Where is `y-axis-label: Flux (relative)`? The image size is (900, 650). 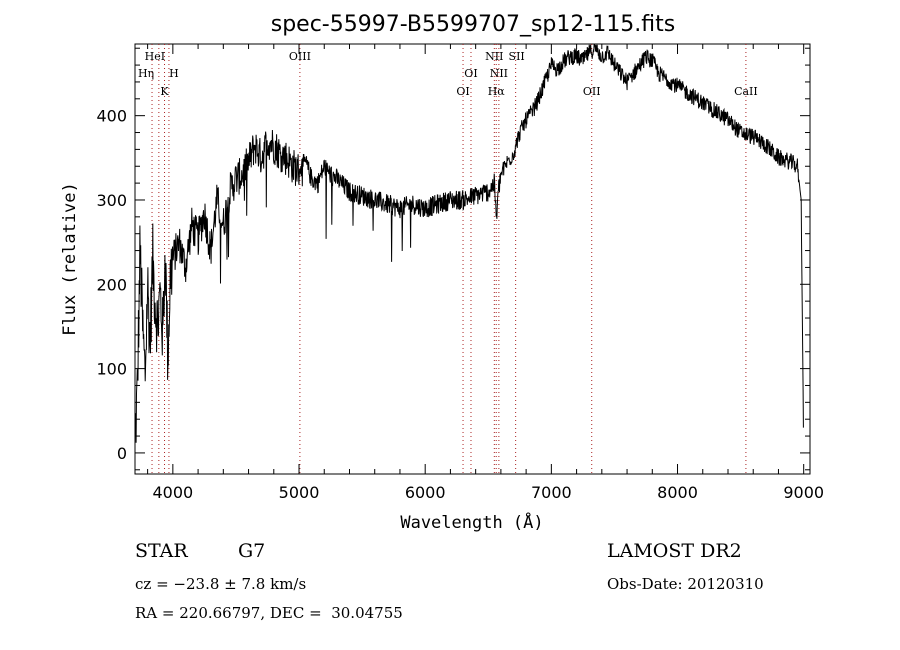 y-axis-label: Flux (relative) is located at coordinates (70, 259).